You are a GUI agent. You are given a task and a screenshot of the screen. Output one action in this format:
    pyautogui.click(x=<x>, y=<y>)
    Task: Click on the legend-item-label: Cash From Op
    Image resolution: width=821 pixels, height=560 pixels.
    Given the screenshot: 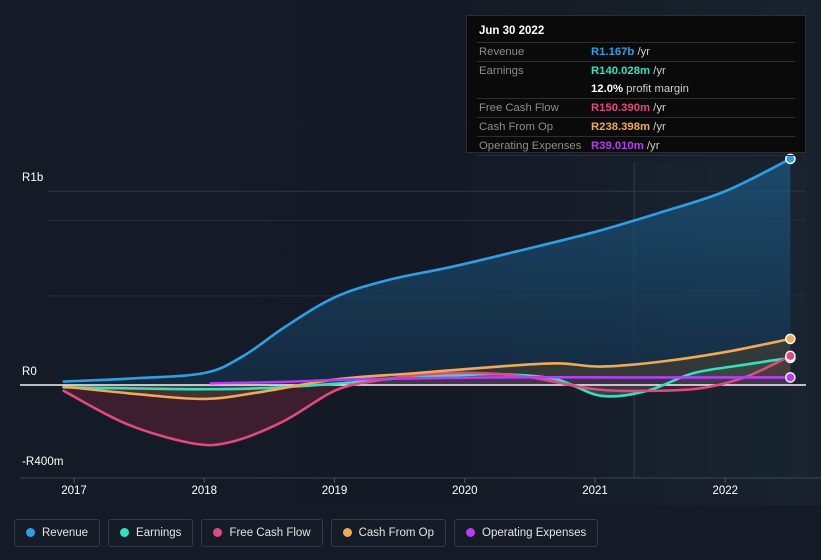 What is the action you would take?
    pyautogui.click(x=396, y=532)
    